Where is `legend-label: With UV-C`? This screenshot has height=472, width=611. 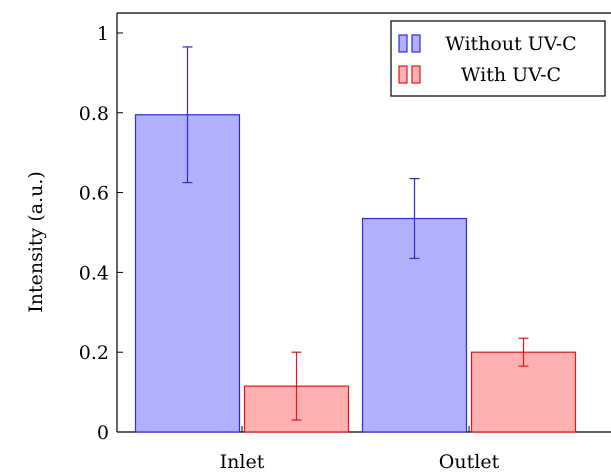 legend-label: With UV-C is located at coordinates (511, 75).